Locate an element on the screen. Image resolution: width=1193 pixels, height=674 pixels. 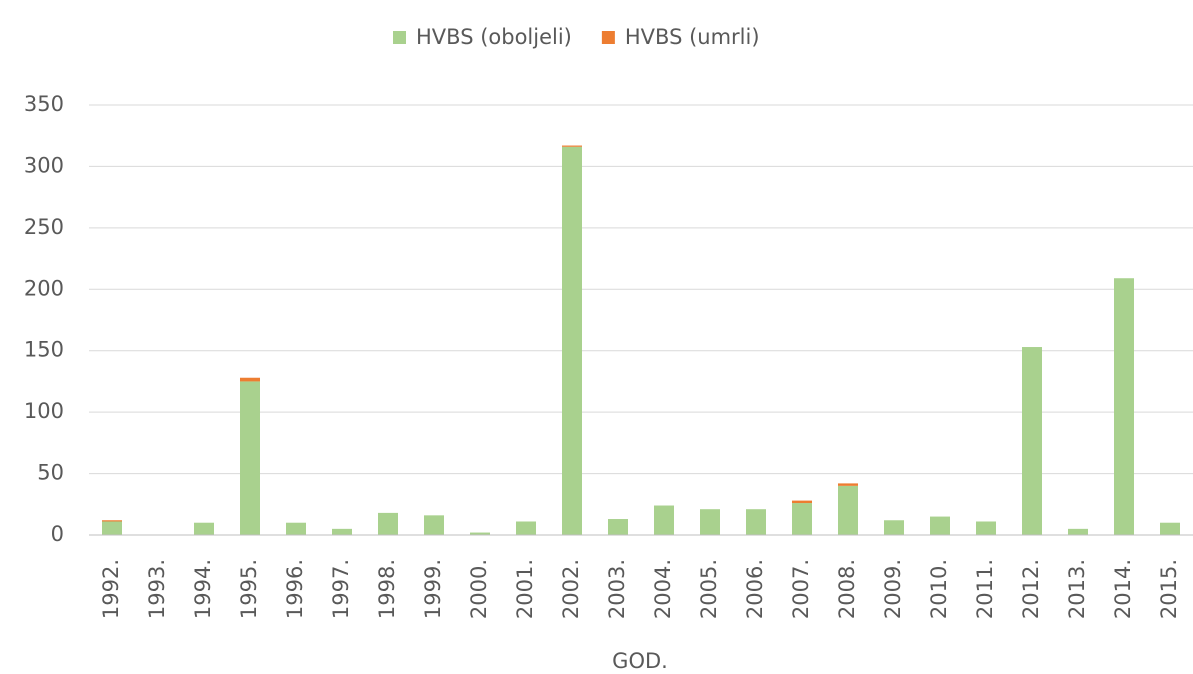
x-tick-label: 2008. is located at coordinates (847, 589).